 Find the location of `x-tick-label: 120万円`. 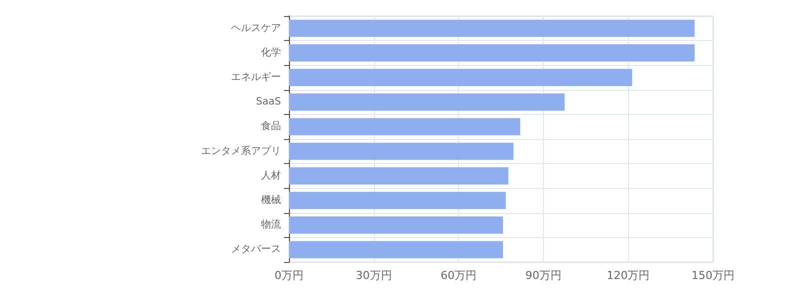

x-tick-label: 120万円 is located at coordinates (628, 275).